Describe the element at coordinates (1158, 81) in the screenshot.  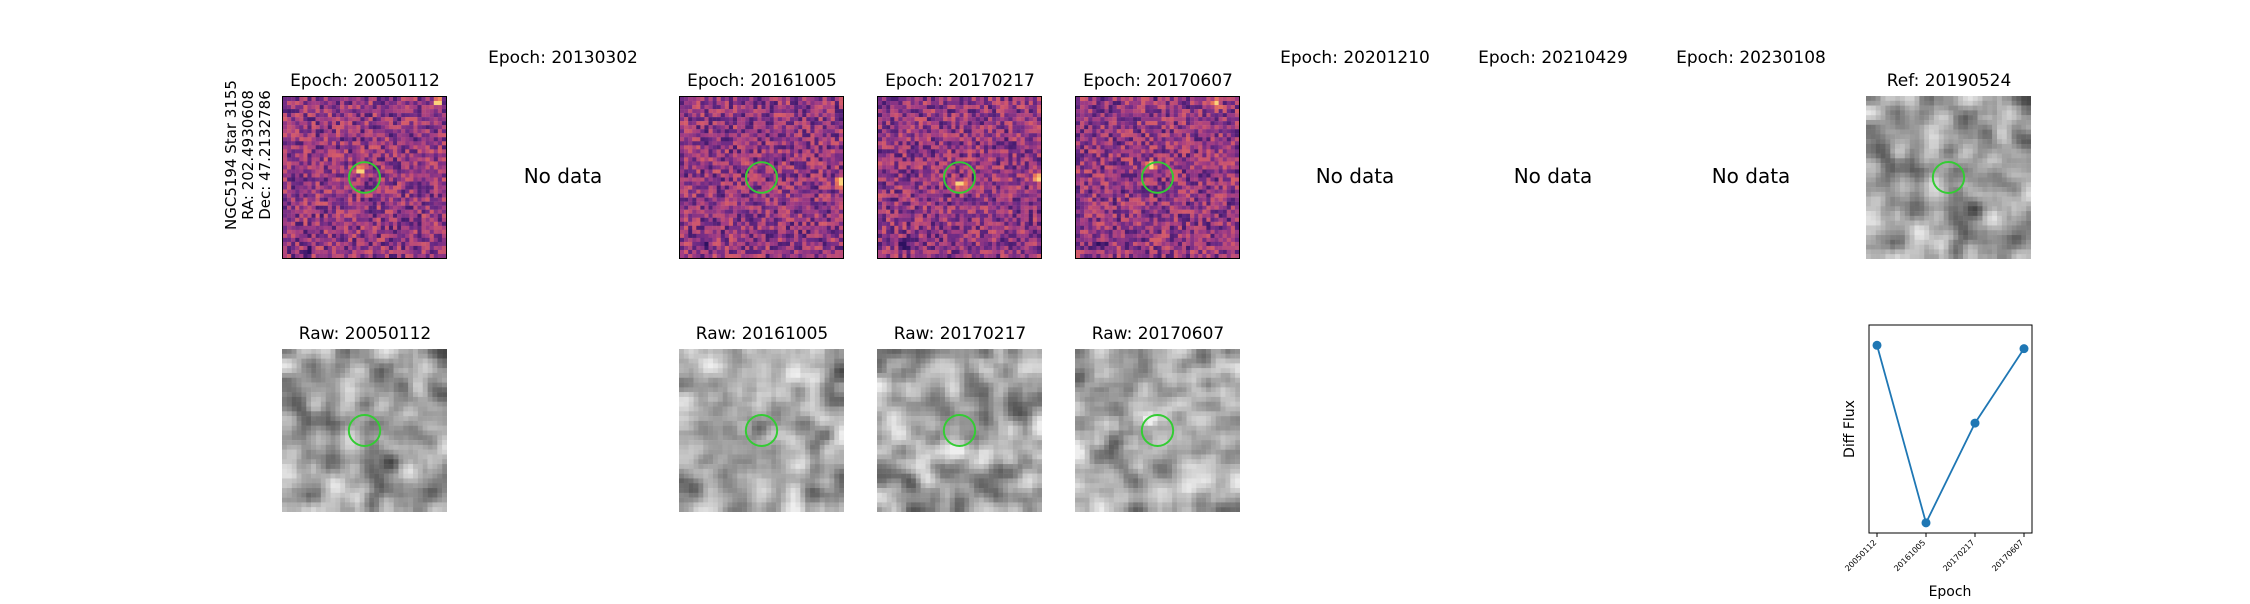
I see `epoch-title-4: Epoch: 20170607` at that location.